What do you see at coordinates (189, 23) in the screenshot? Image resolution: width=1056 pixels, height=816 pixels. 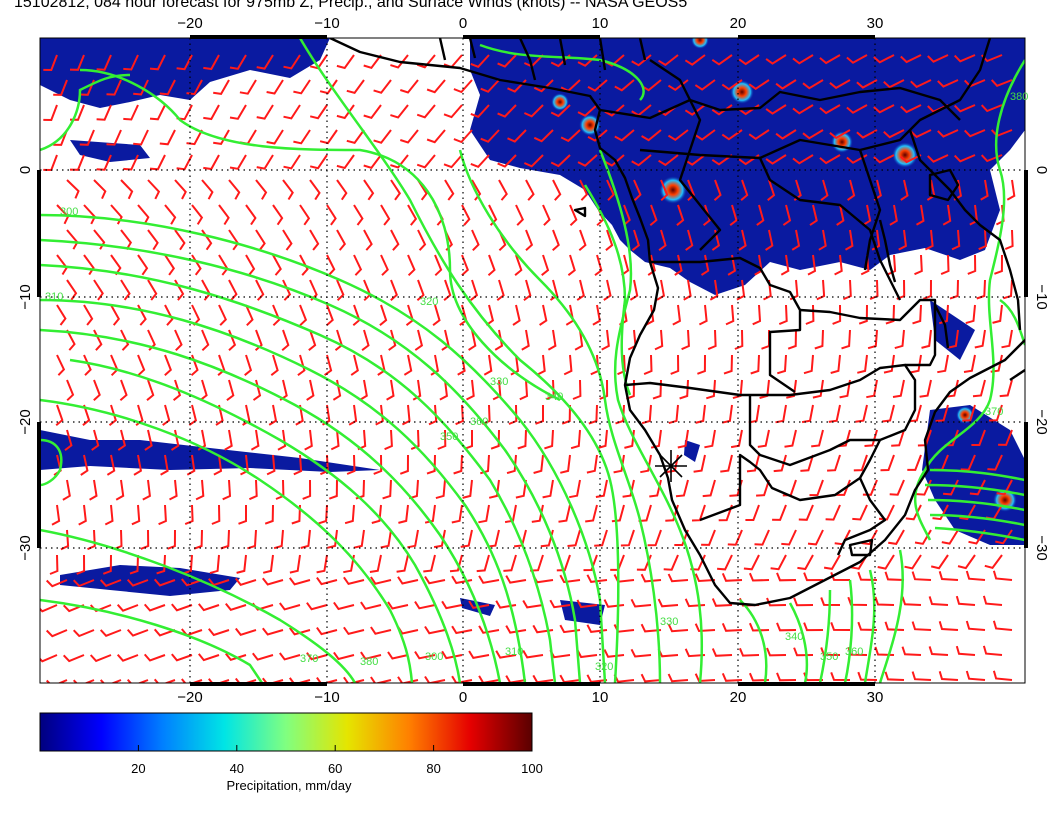 I see `lon-label-top: −20` at bounding box center [189, 23].